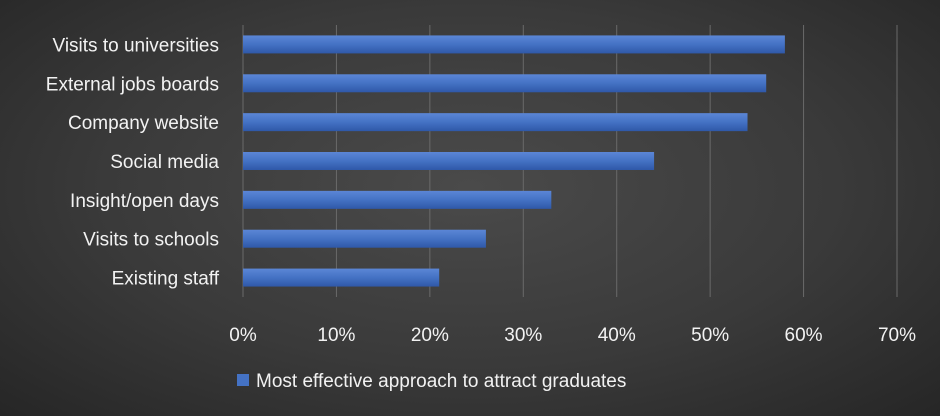  Describe the element at coordinates (804, 335) in the screenshot. I see `x-tick-label: 60%` at that location.